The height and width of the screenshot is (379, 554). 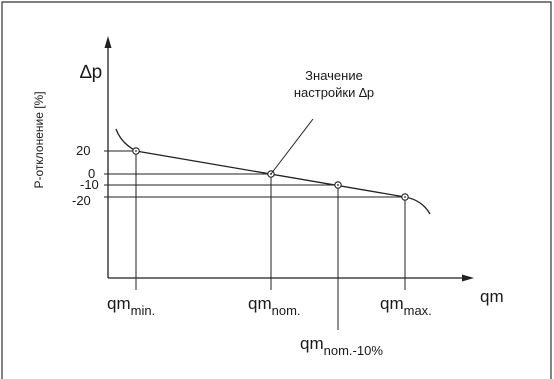 I want to click on x-label-max-sub: max., so click(x=418, y=310).